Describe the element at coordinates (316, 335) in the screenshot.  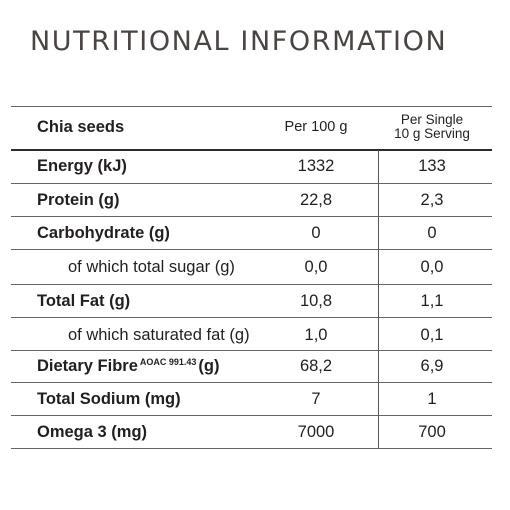
I see `value-per-100g: 1,0` at that location.